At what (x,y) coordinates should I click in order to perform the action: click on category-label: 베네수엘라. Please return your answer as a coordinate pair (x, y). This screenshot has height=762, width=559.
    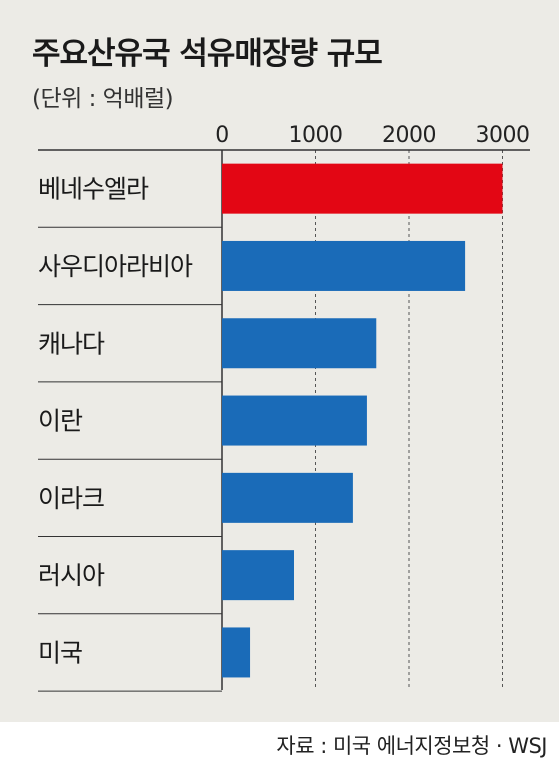
    Looking at the image, I should click on (93, 189).